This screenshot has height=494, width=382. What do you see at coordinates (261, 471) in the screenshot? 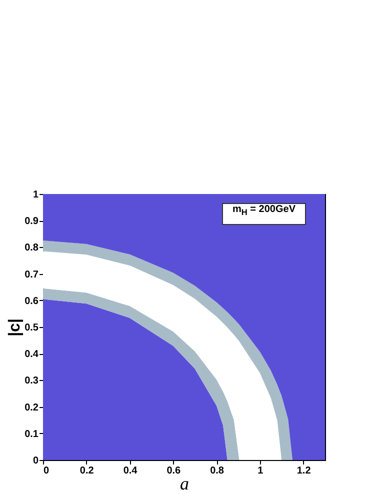
I see `x-tick-label: 1` at bounding box center [261, 471].